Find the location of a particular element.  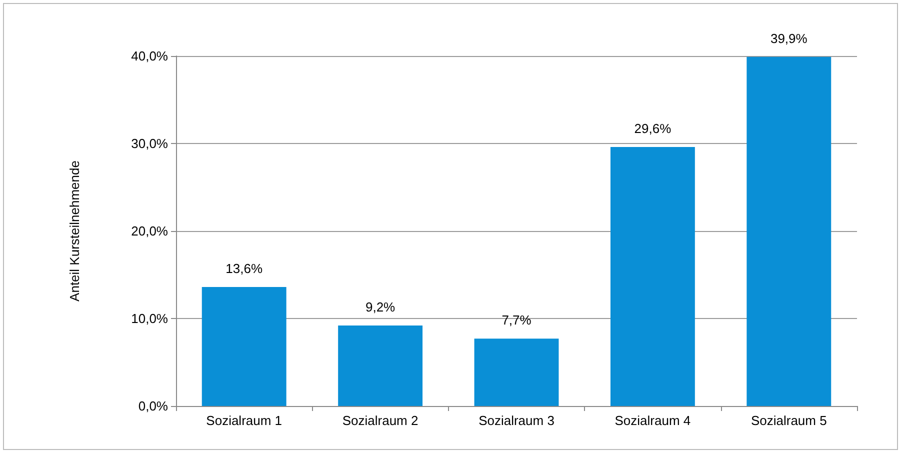

y-tick-label: 20,0% is located at coordinates (149, 231).